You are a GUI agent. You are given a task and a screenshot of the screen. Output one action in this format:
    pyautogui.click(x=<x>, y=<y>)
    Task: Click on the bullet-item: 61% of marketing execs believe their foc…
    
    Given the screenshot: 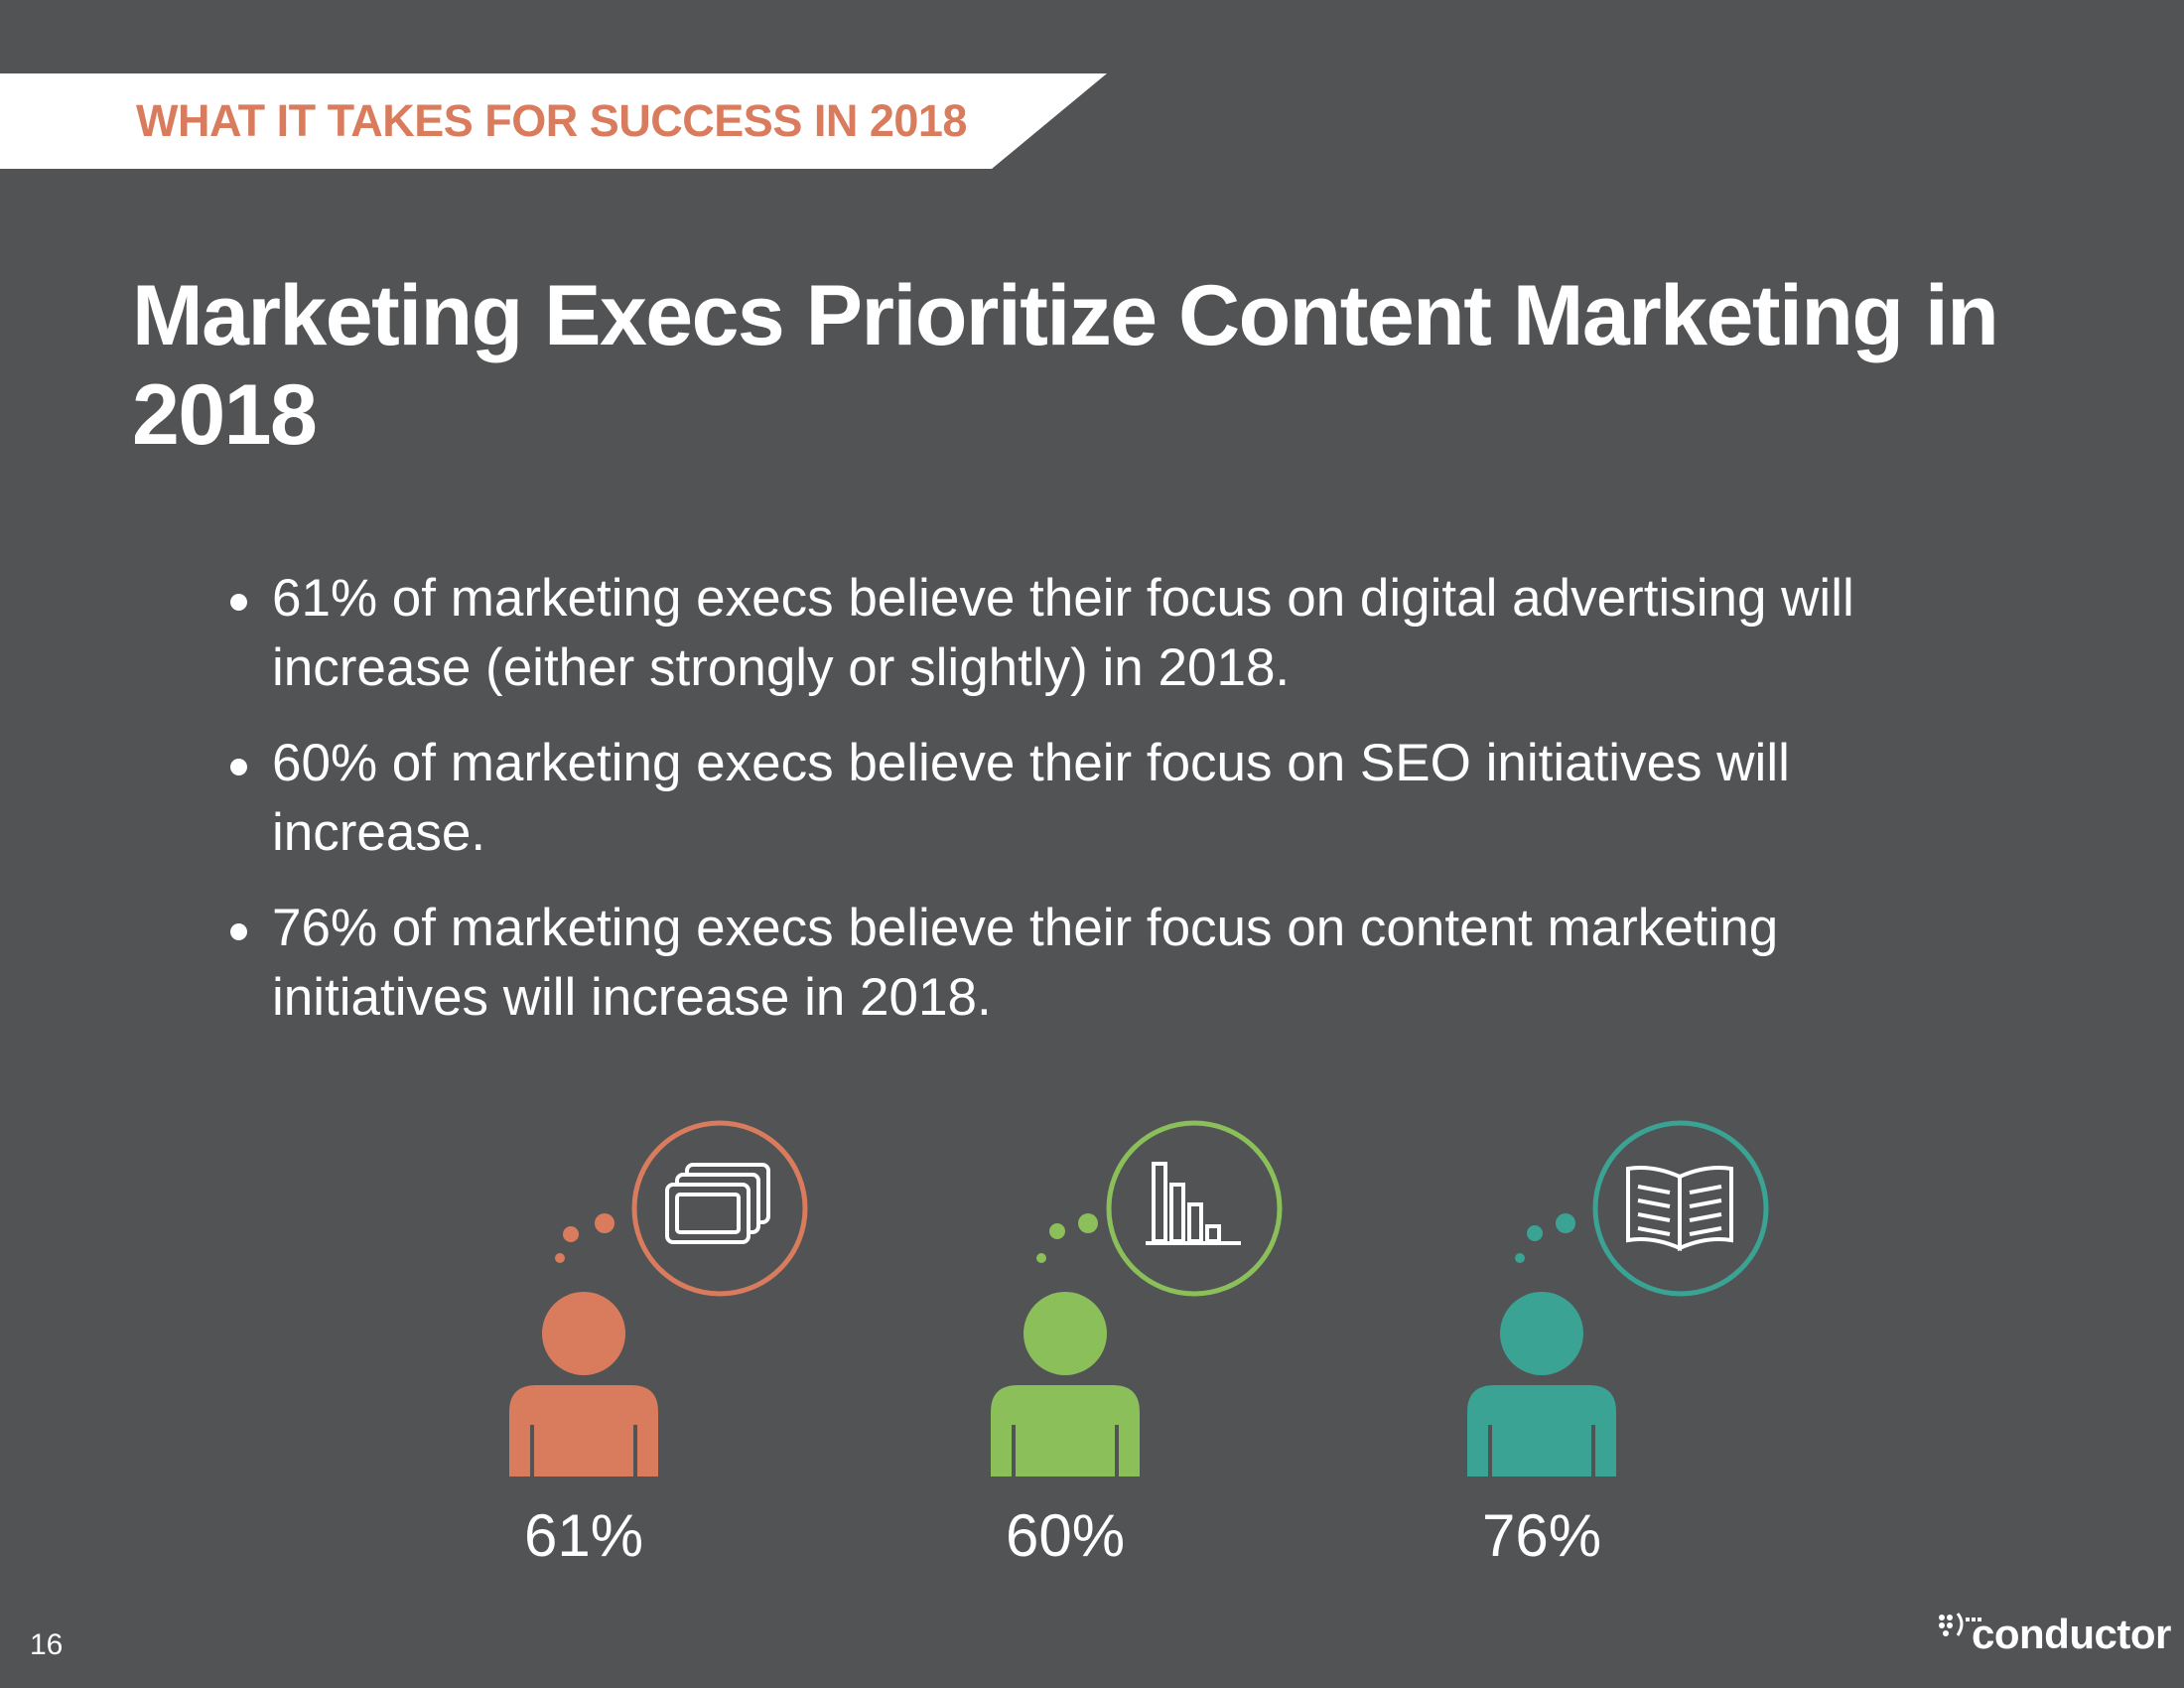 What is the action you would take?
    pyautogui.click(x=1100, y=633)
    